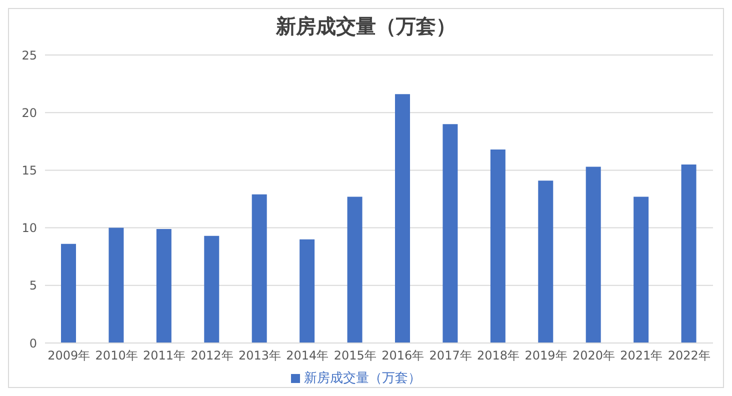 The height and width of the screenshot is (396, 732). What do you see at coordinates (689, 355) in the screenshot?
I see `x-tick-label: 2022年` at bounding box center [689, 355].